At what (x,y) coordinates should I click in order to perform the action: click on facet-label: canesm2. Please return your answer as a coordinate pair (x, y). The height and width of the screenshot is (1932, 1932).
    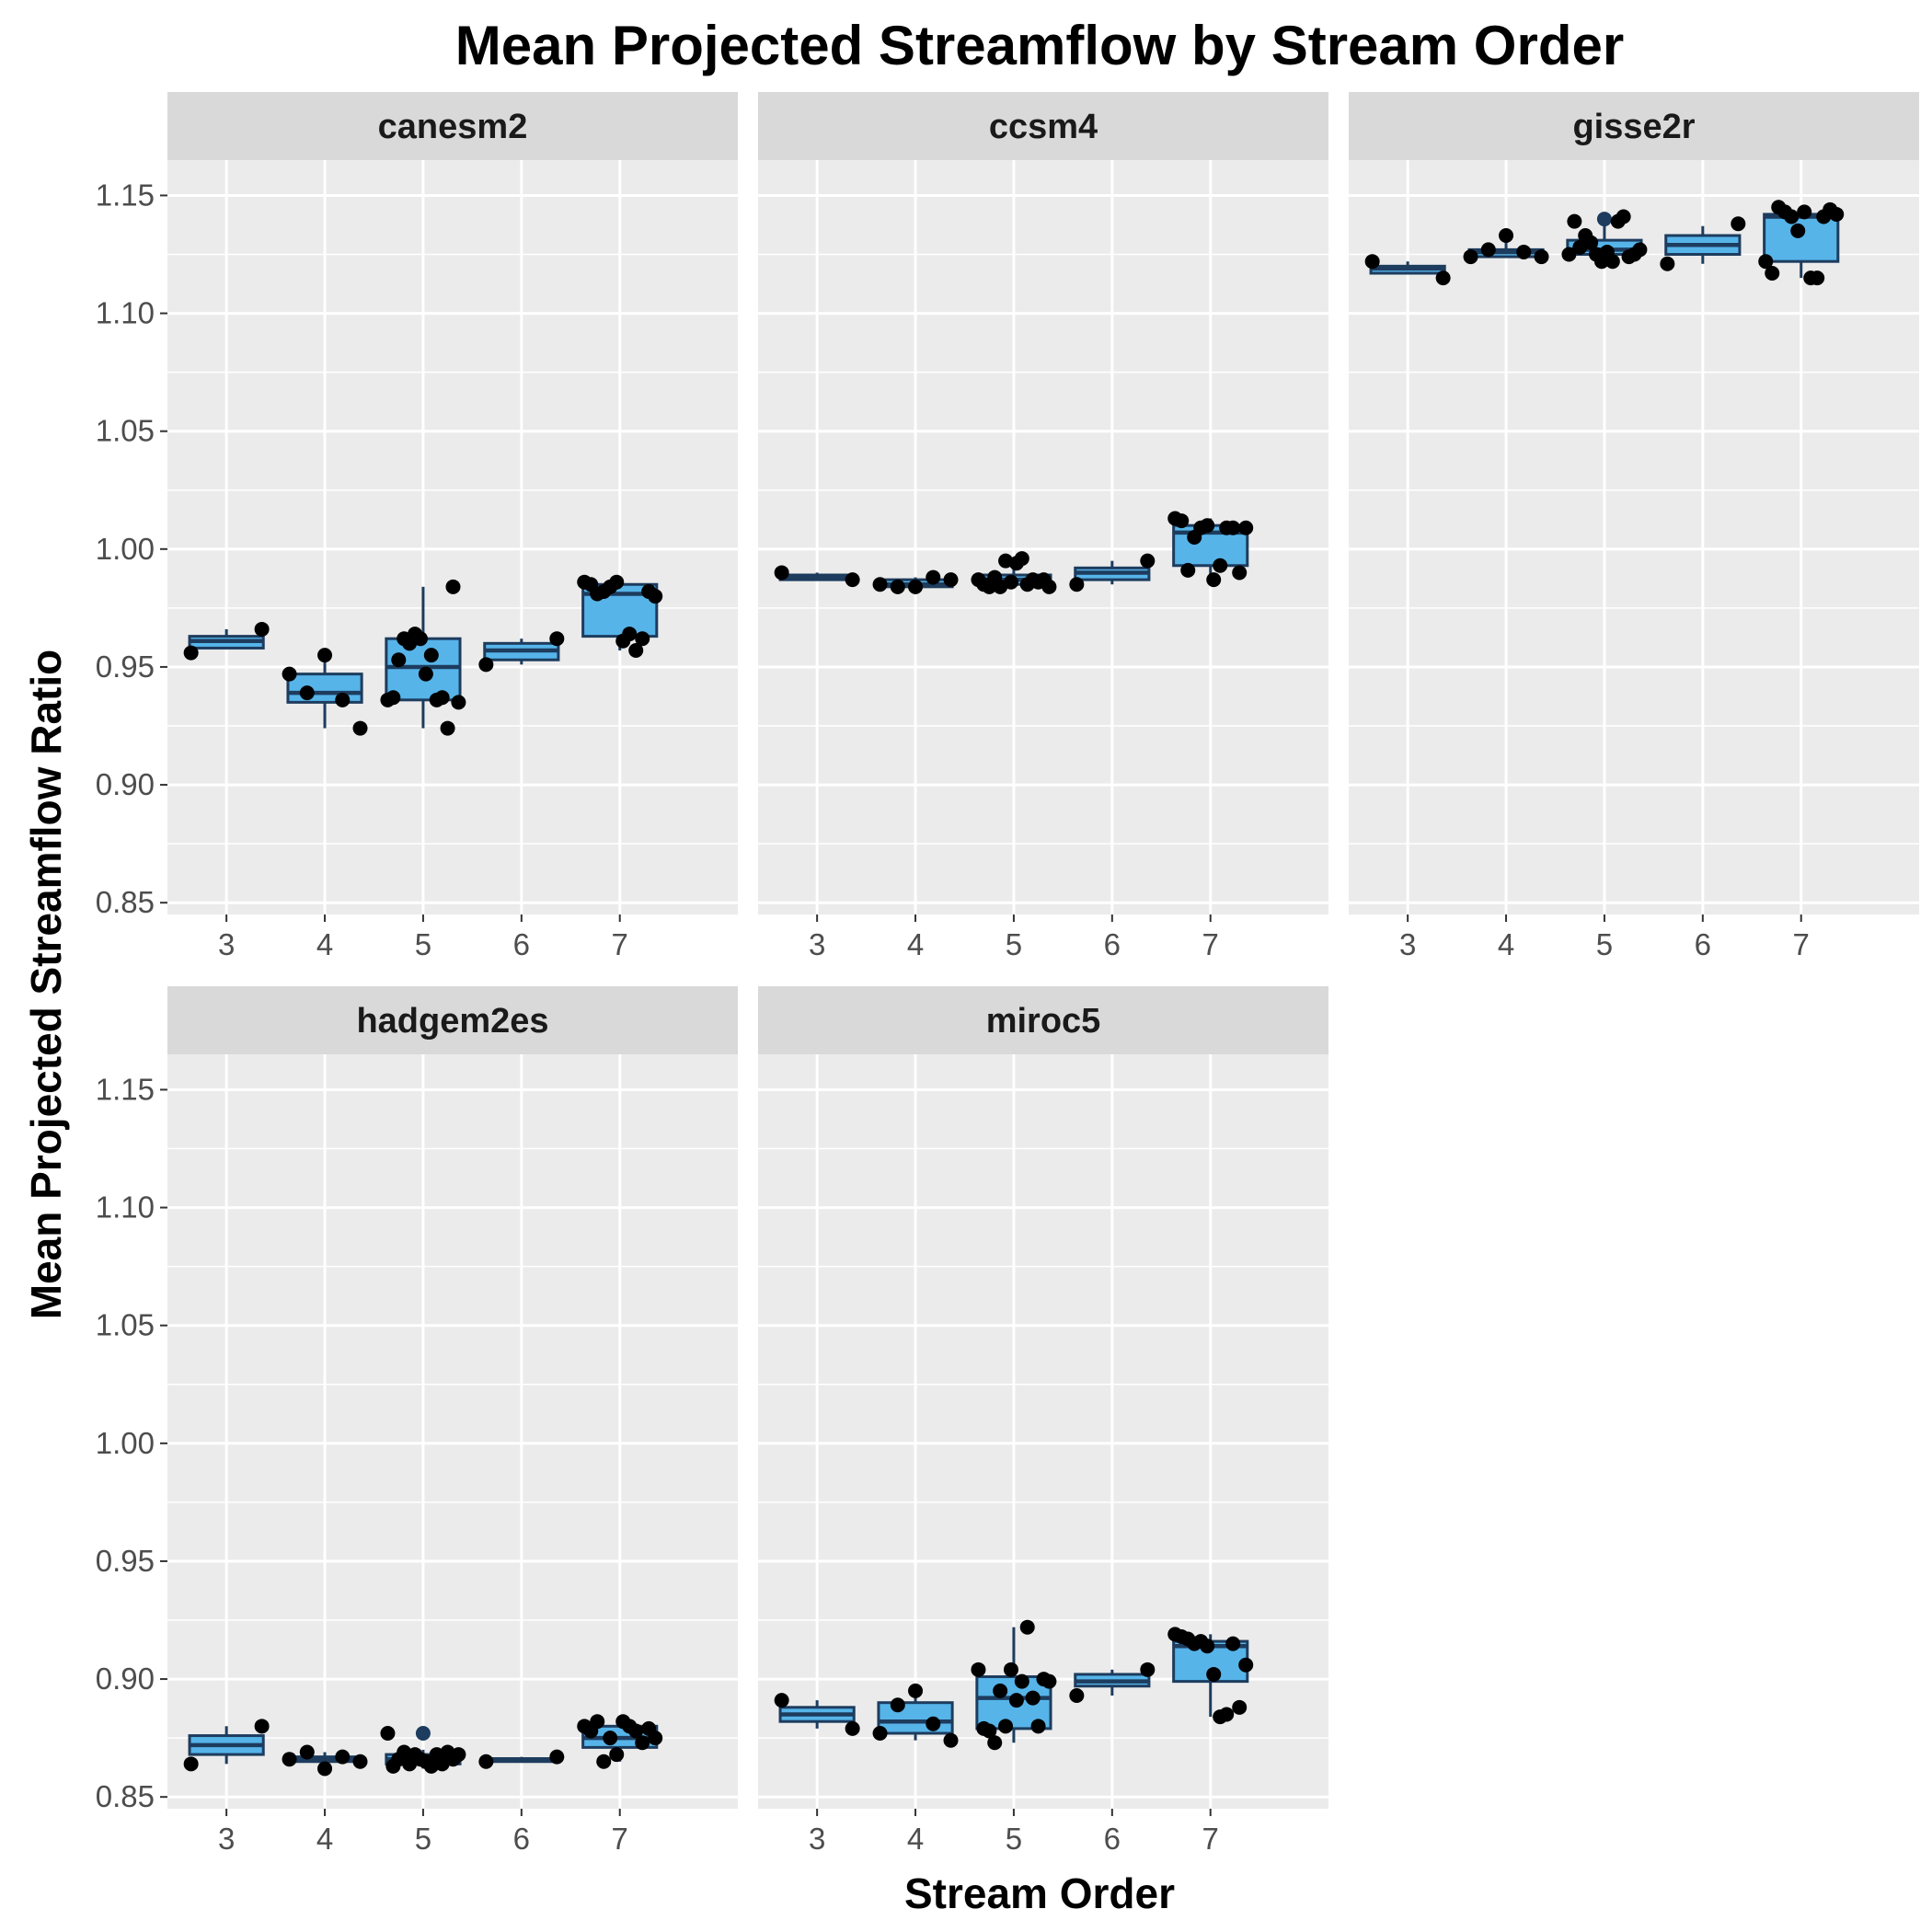
    Looking at the image, I should click on (453, 127).